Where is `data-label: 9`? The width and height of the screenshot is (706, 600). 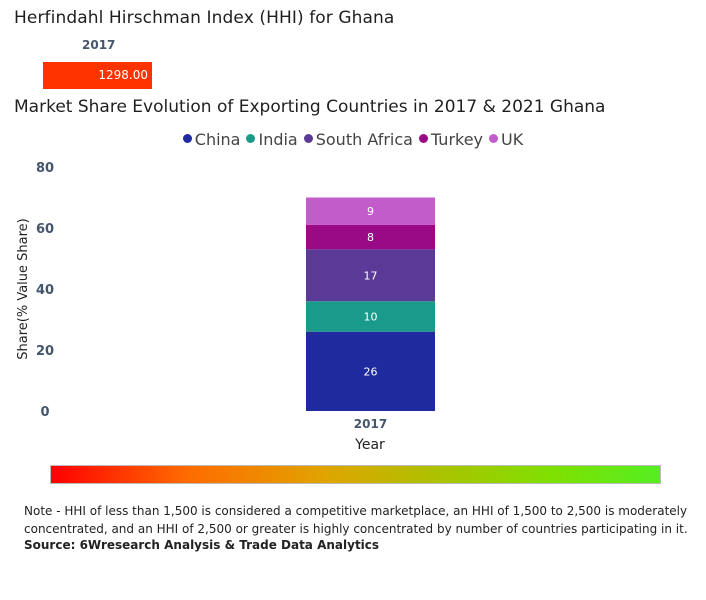
data-label: 9 is located at coordinates (370, 211).